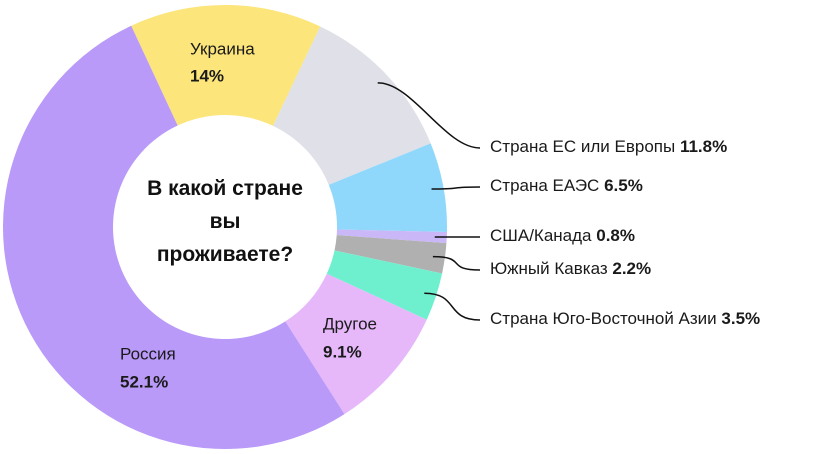 The height and width of the screenshot is (454, 840). I want to click on segment-label: Страна ЕАЭС 6.5%, so click(566, 185).